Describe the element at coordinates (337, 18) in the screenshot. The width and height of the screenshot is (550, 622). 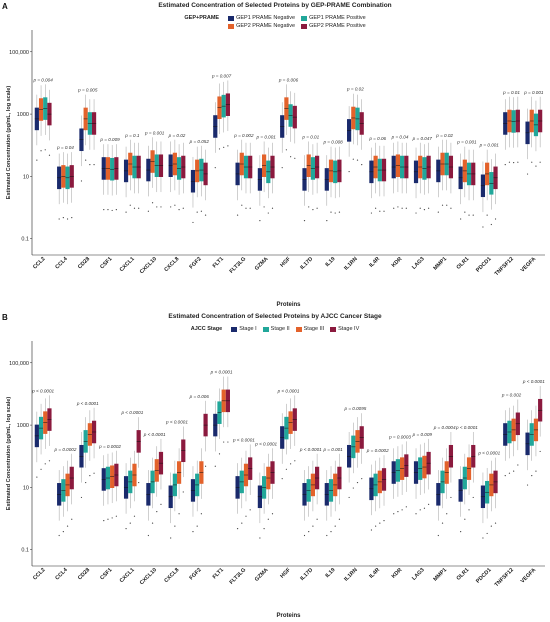
I see `legend-label: GEP1 PRAME Positive` at that location.